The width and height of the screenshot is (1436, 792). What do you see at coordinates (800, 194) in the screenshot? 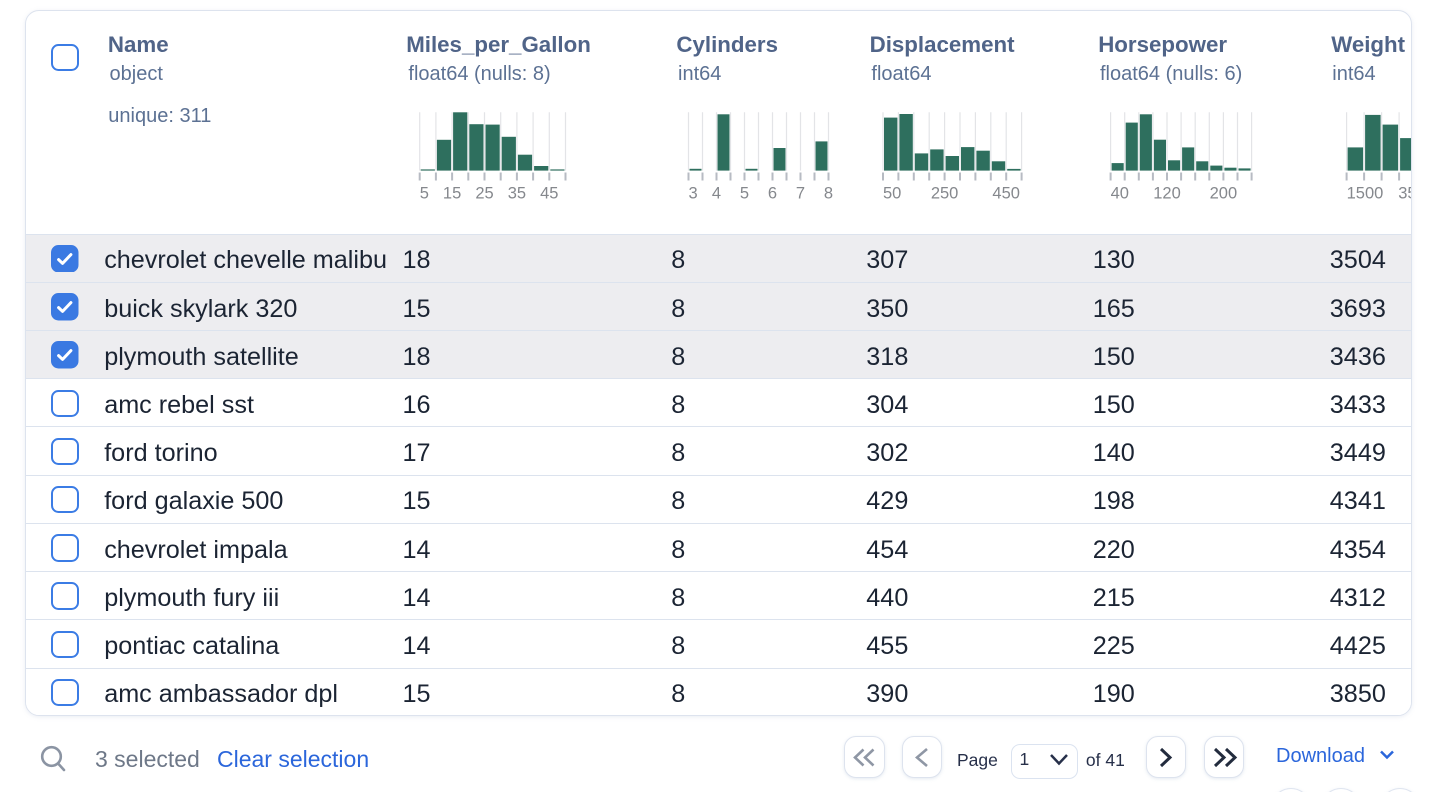
I see `svg-text: 7` at bounding box center [800, 194].